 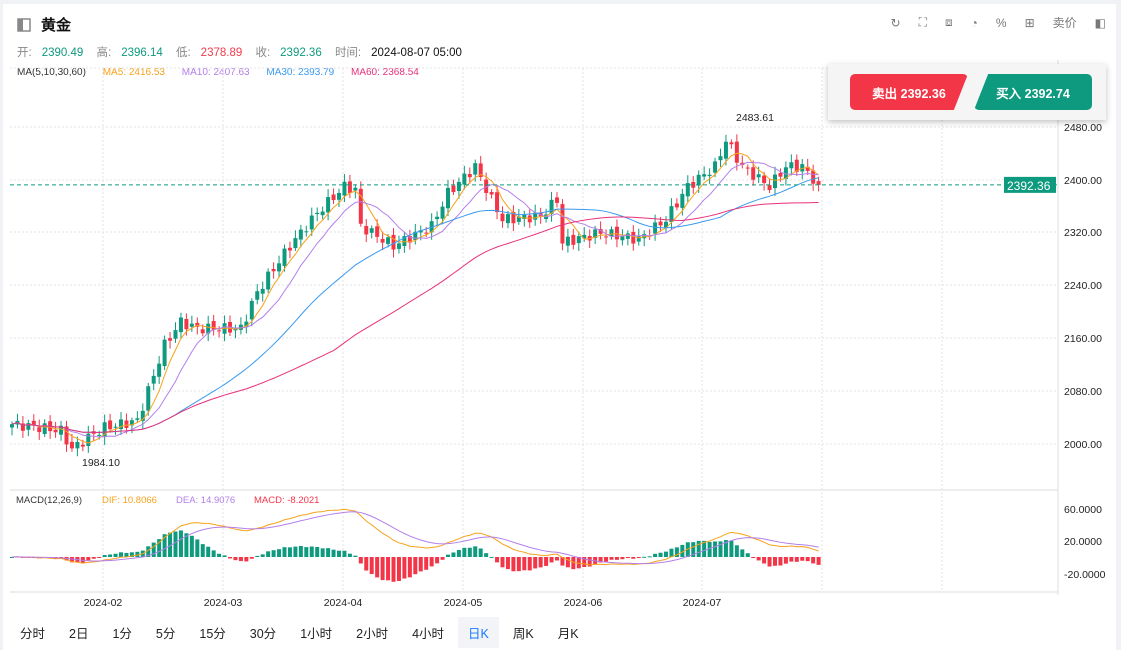 I want to click on tab-period: 15分, so click(x=212, y=634).